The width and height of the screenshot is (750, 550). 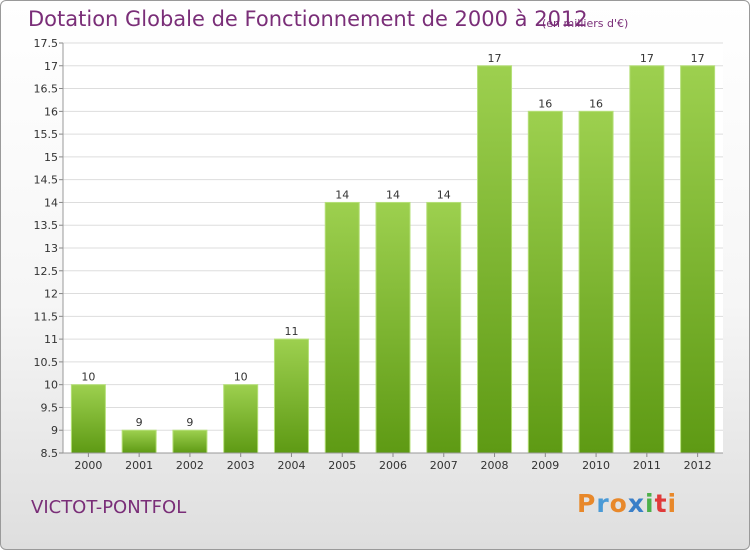 I want to click on data-label-2000: 10, so click(x=88, y=377).